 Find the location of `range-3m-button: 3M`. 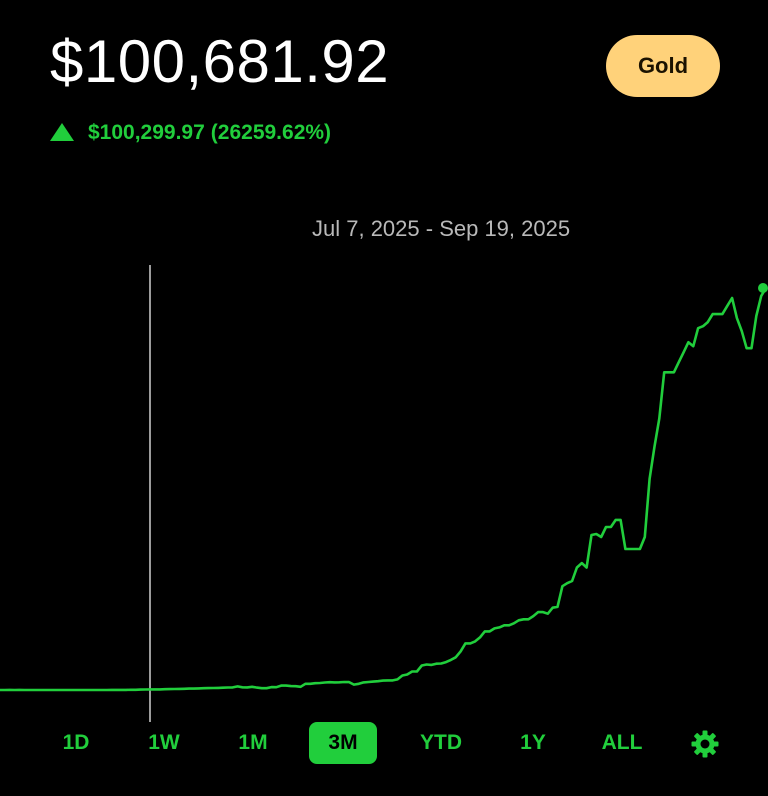

range-3m-button: 3M is located at coordinates (343, 743).